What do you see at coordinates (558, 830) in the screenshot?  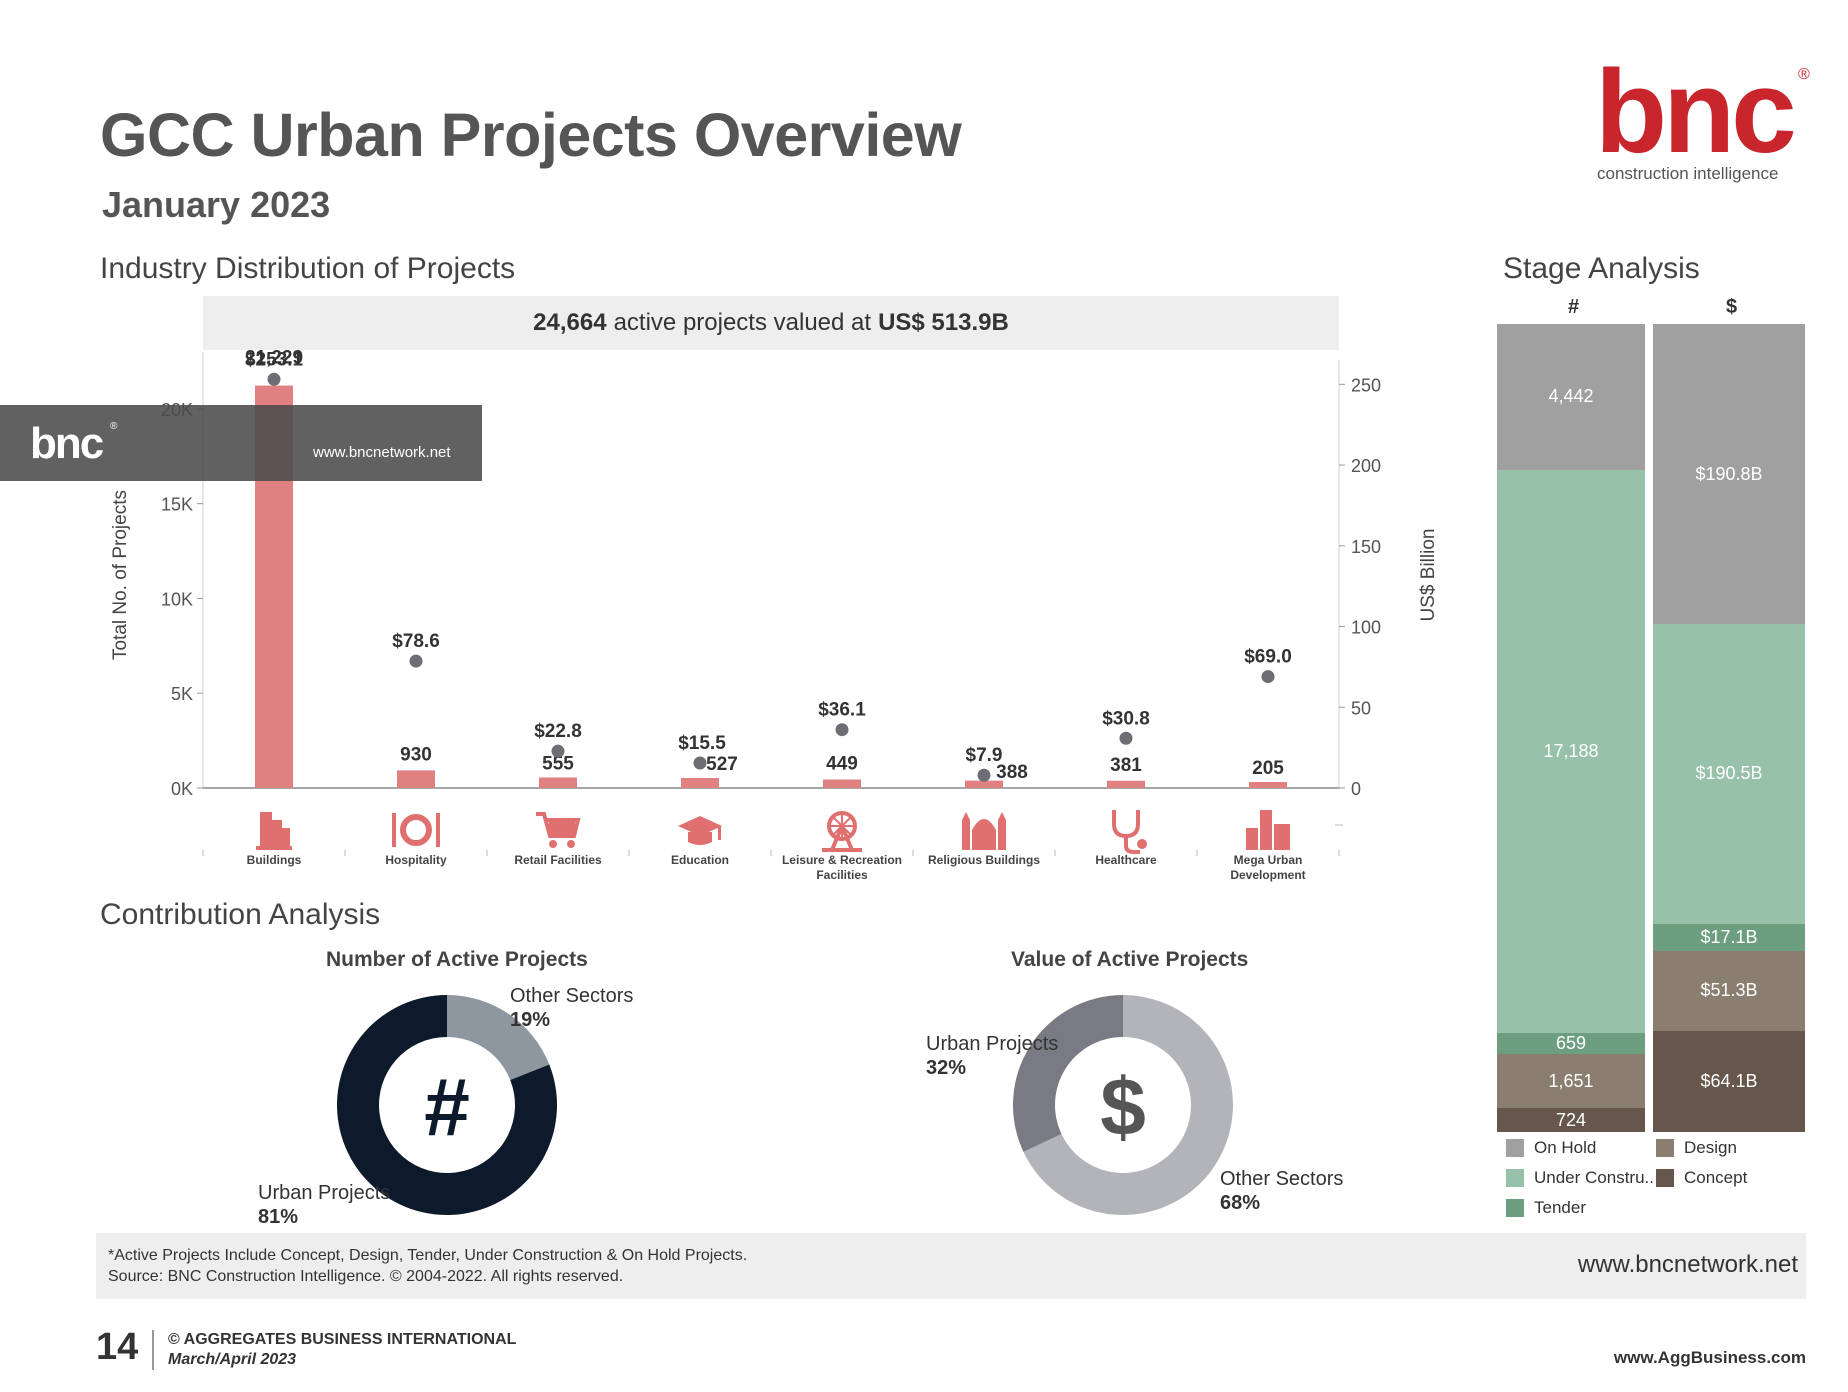 I see `retail-icon` at bounding box center [558, 830].